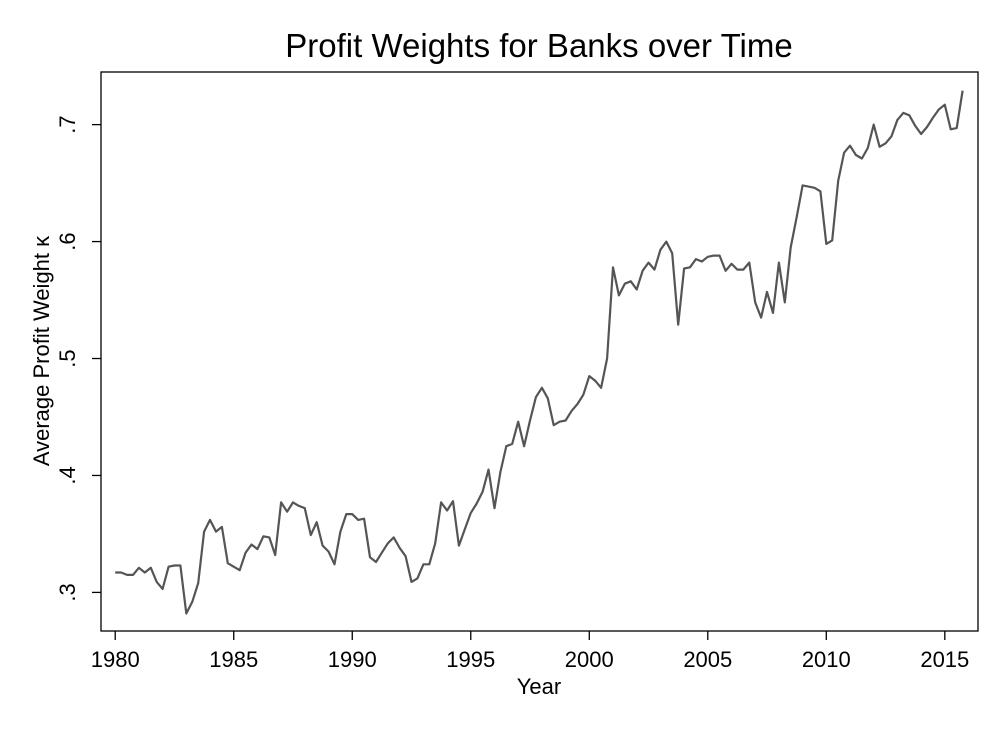  I want to click on x-axis: 1980 1985 1990 1995 2000 2005 2010 2015, so click(530, 651).